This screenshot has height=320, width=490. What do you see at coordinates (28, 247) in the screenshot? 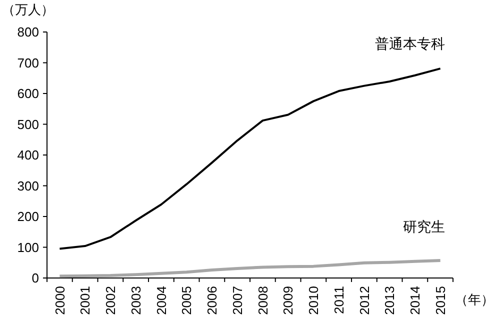
I see `y-tick-label: 100` at bounding box center [28, 247].